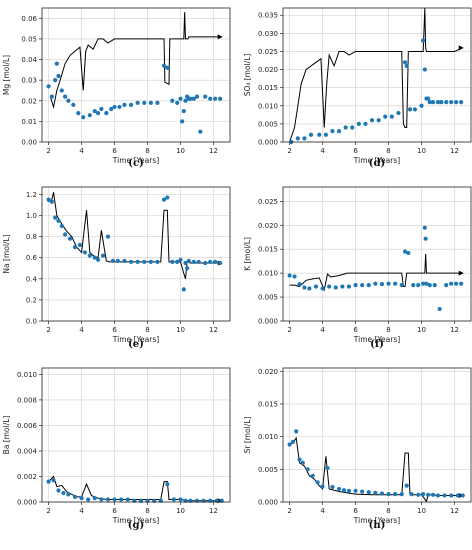  What do you see at coordinates (29, 81) in the screenshot?
I see `y-tick-label: 0.03` at bounding box center [29, 81].